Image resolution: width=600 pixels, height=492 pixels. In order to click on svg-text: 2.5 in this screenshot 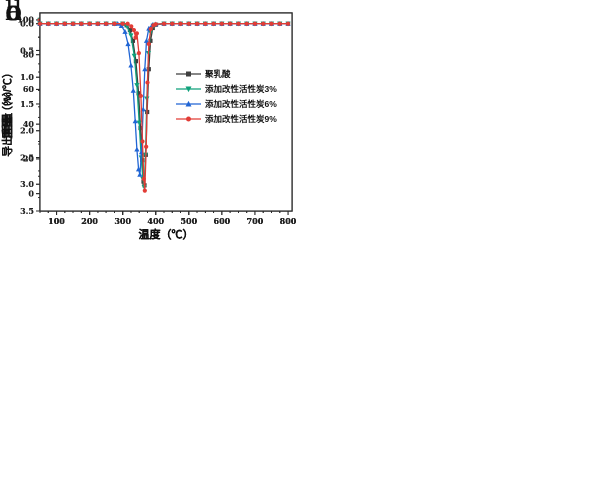, I will do `click(27, 157)`.